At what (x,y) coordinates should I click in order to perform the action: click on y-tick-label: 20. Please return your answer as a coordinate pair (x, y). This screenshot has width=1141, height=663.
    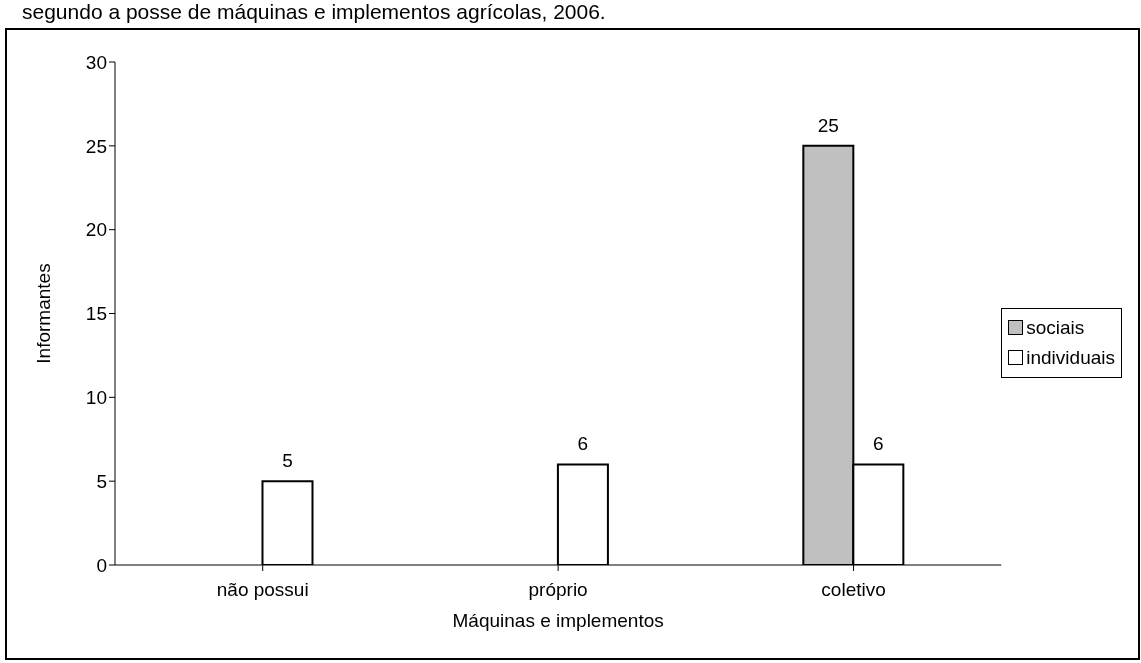
    Looking at the image, I should click on (96, 230).